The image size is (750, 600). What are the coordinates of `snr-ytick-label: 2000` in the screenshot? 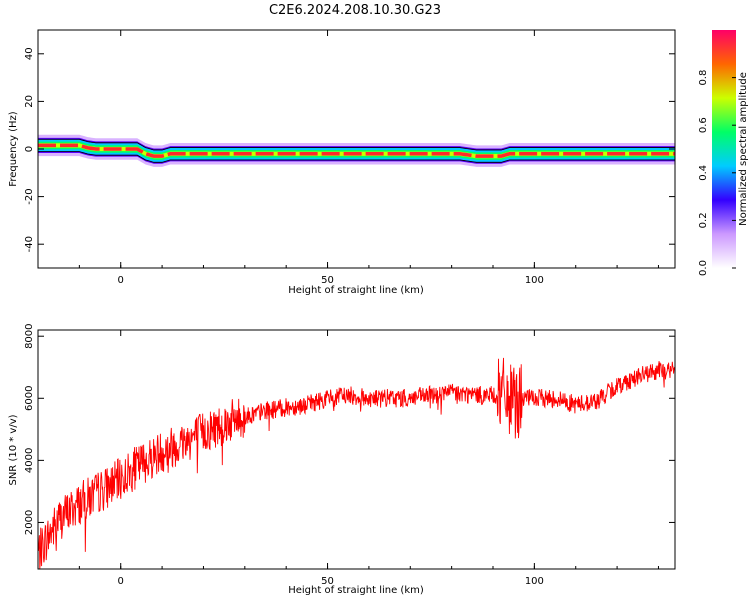 It's located at (29, 522).